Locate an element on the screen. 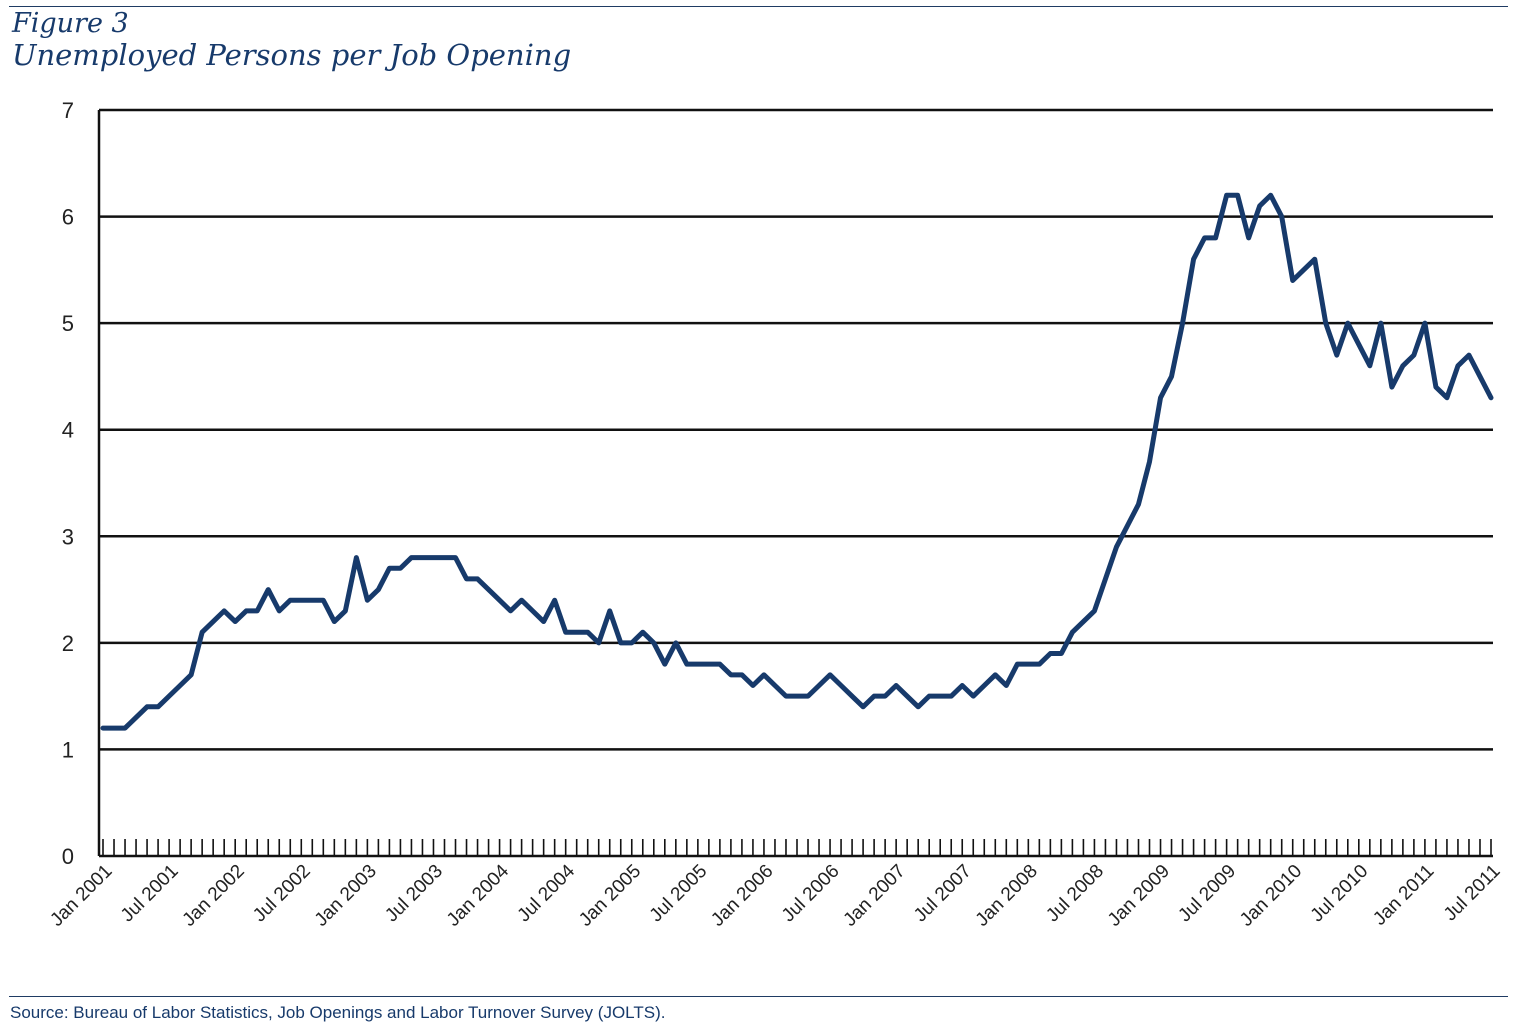 The height and width of the screenshot is (1029, 1514). x-tick-label: Jul 2003 is located at coordinates (414, 894).